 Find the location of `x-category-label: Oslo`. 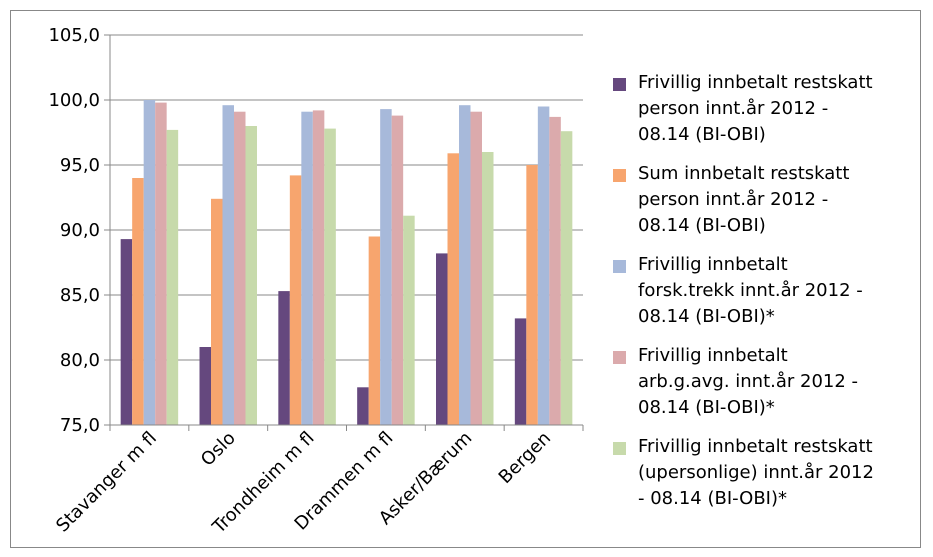

x-category-label: Oslo is located at coordinates (218, 449).